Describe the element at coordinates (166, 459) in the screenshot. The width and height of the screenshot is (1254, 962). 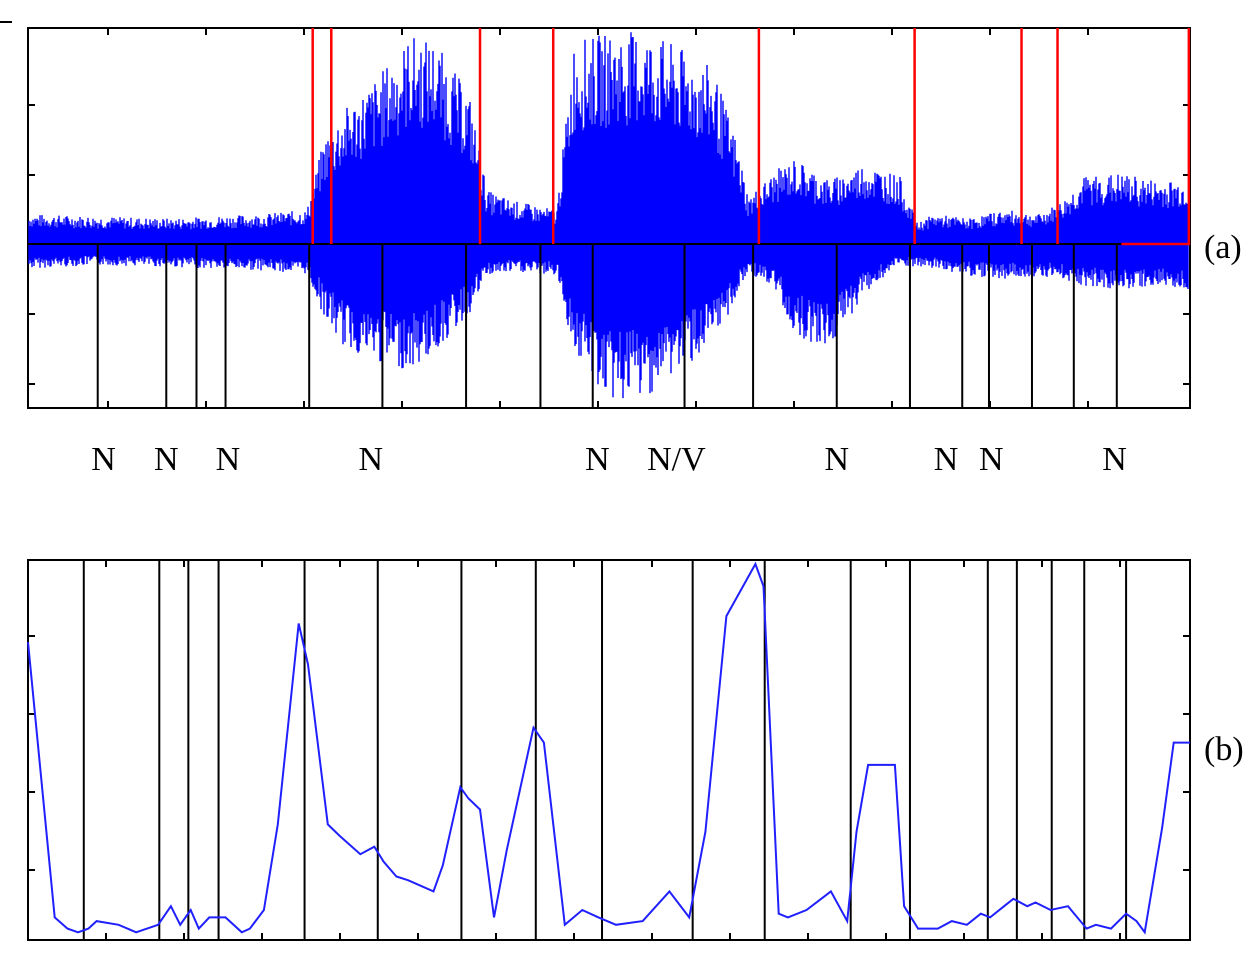
I see `segment-label-1: N` at that location.